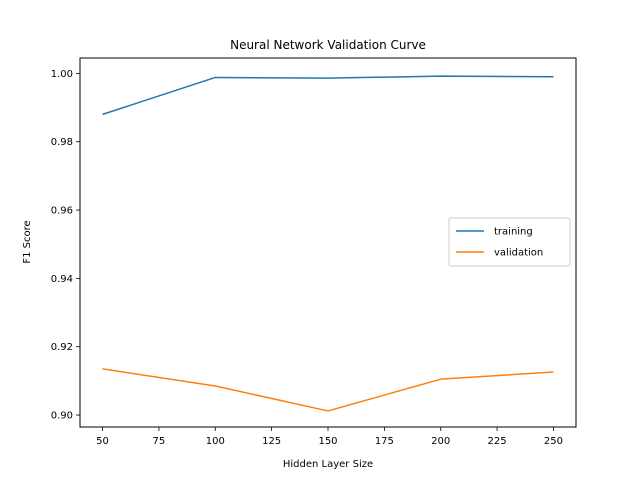  What do you see at coordinates (327, 441) in the screenshot?
I see `x-tick-label: 150` at bounding box center [327, 441].